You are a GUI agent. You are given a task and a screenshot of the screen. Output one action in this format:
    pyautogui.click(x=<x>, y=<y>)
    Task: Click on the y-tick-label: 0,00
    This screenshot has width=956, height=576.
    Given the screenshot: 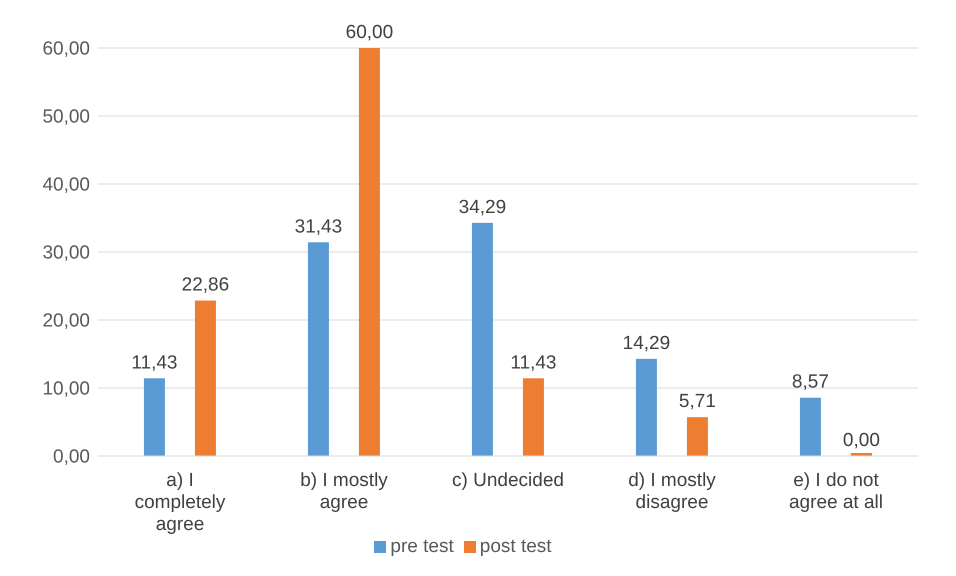 What is the action you would take?
    pyautogui.click(x=71, y=457)
    